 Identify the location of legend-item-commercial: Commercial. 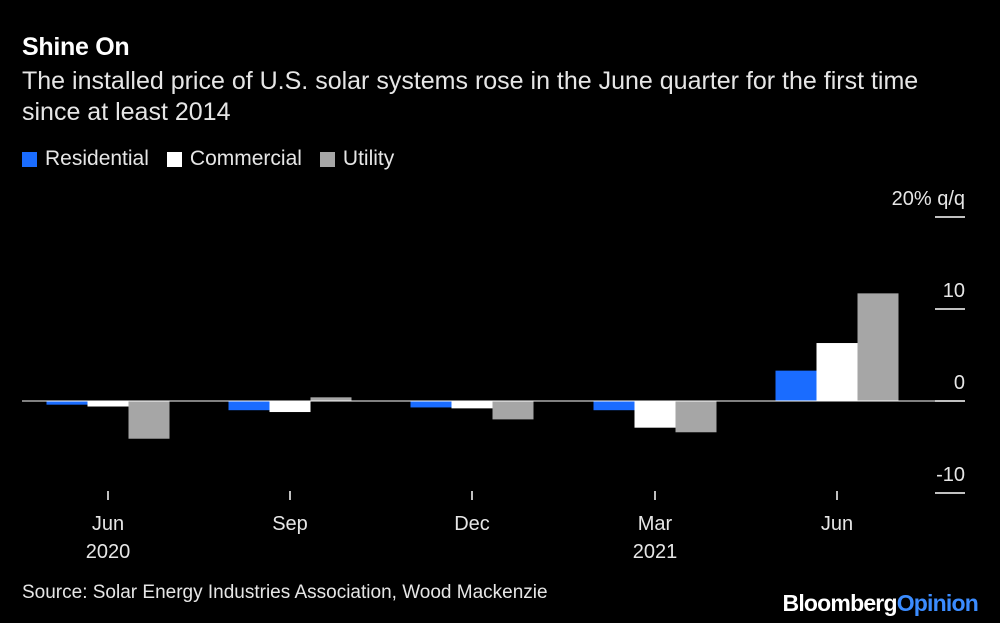
(234, 159).